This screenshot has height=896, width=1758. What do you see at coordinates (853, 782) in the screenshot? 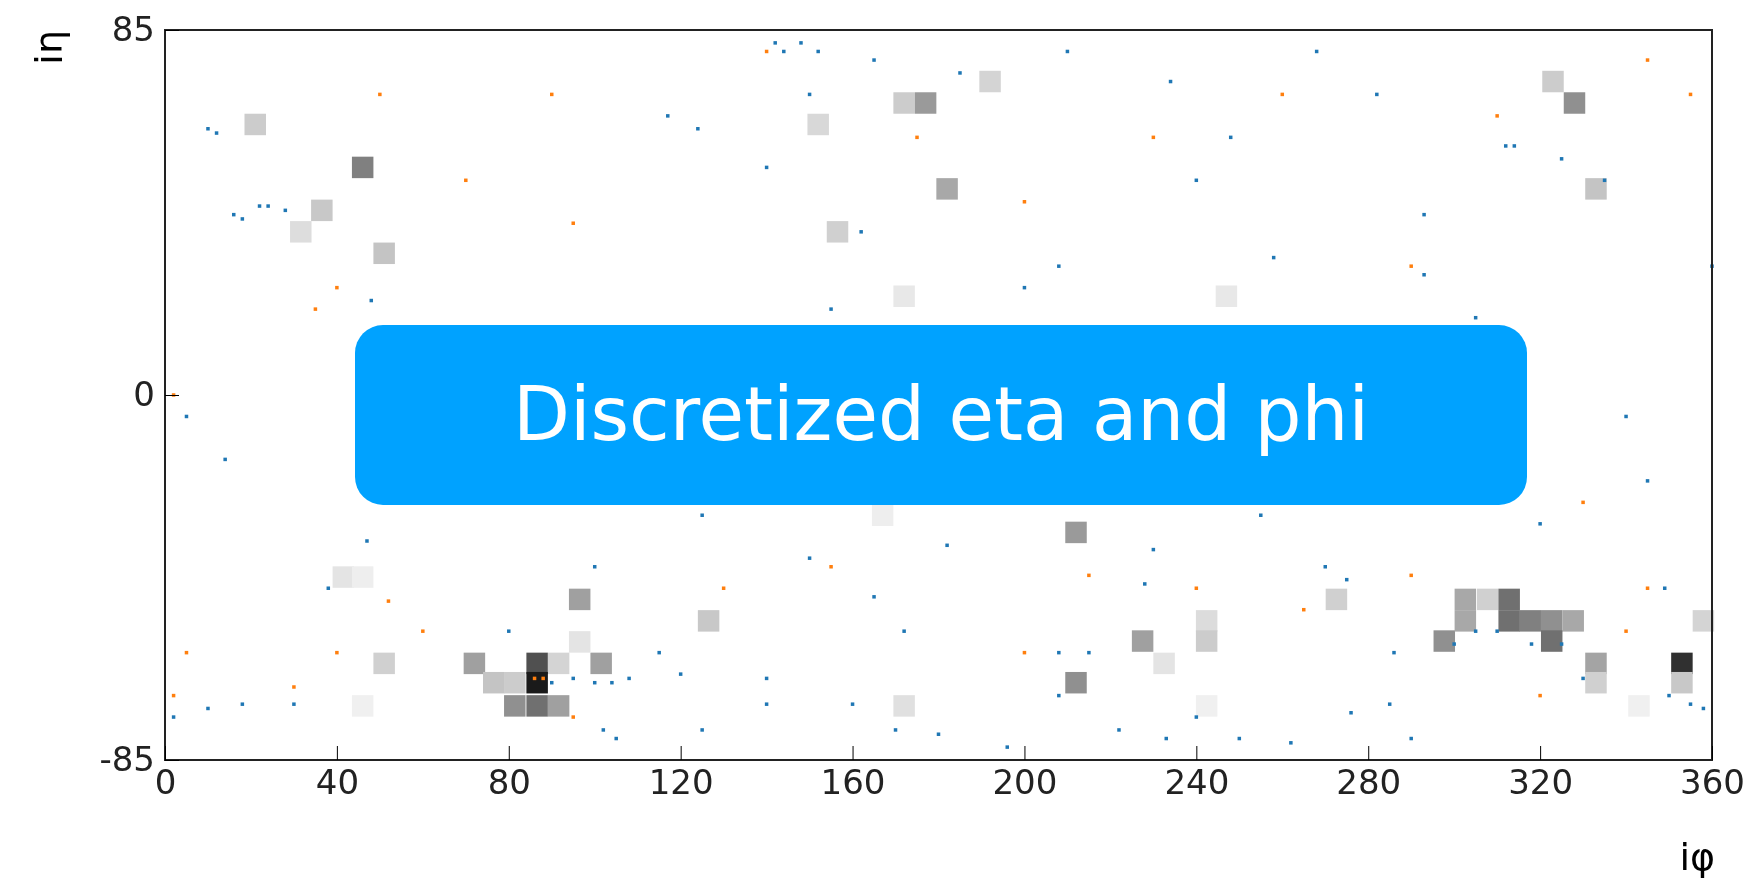
I see `x-tick-label: 160` at bounding box center [853, 782].